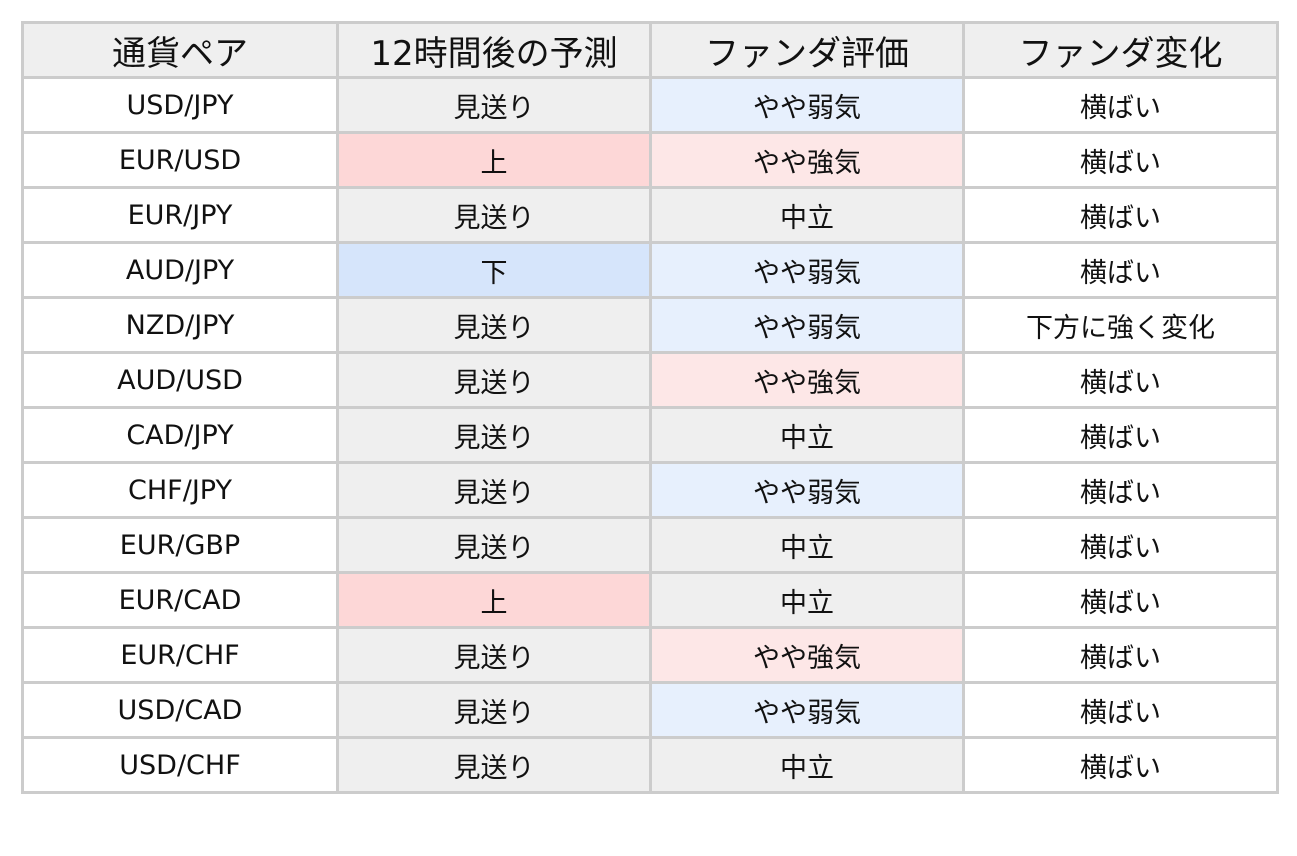 The width and height of the screenshot is (1297, 856). I want to click on header-fundamental: ファンダ評価, so click(807, 50).